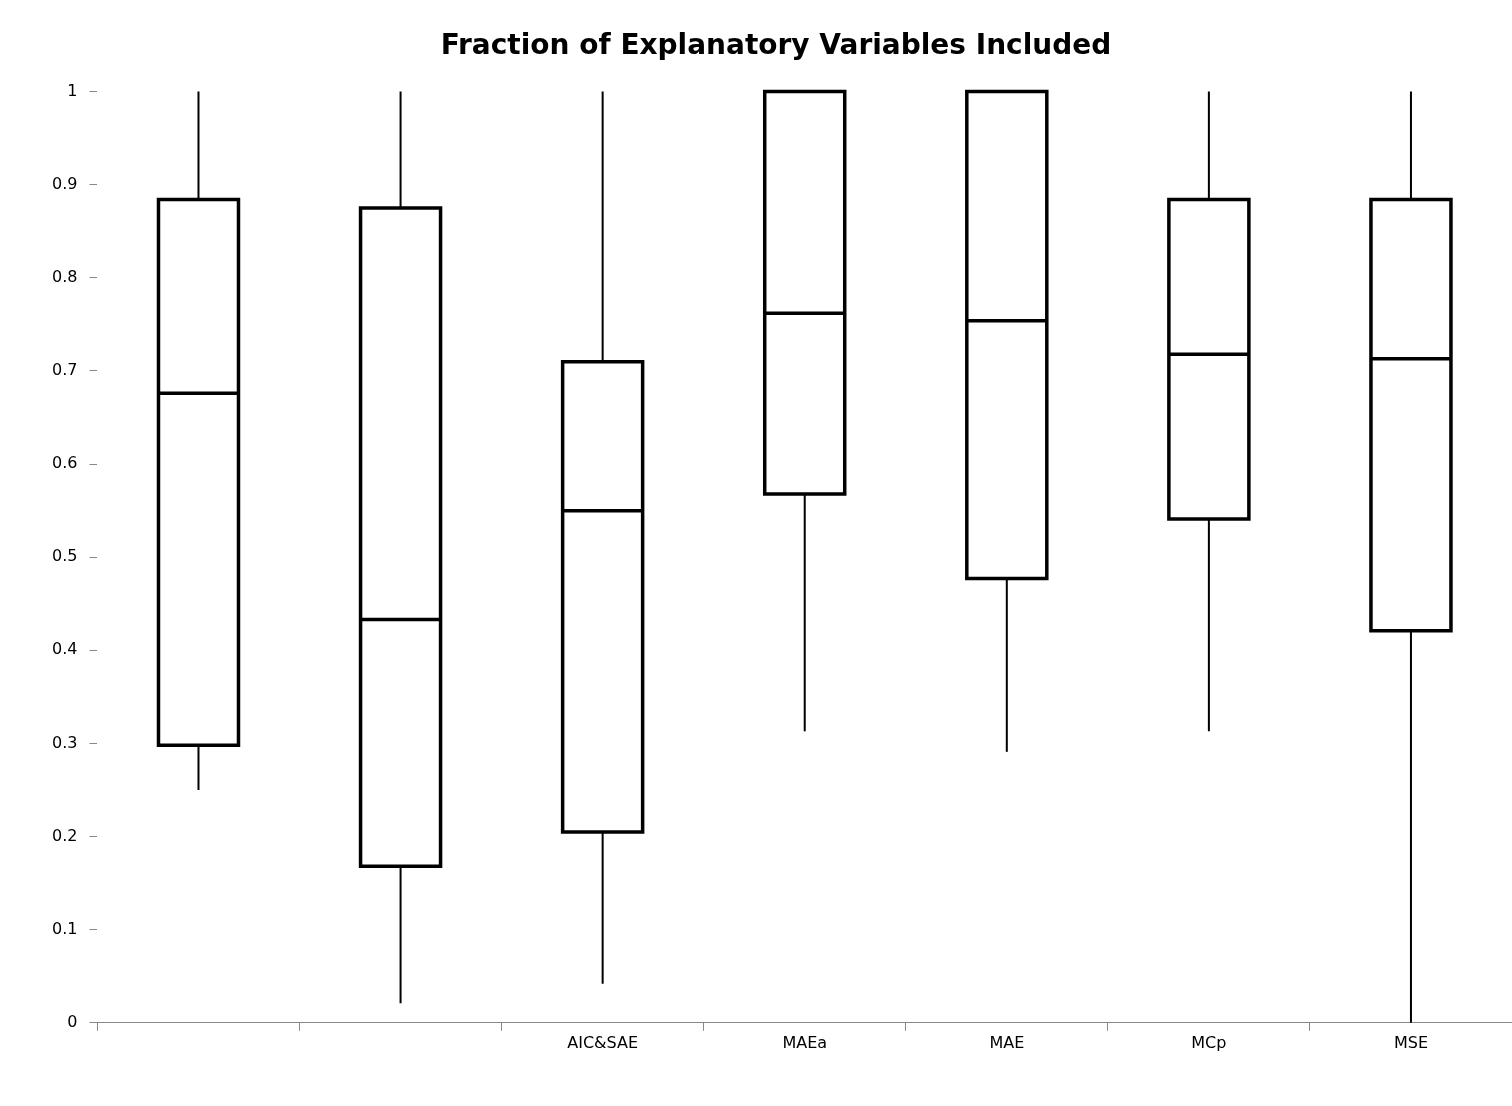 This screenshot has height=1106, width=1512. I want to click on x-tick-label: MAE, so click(1007, 1042).